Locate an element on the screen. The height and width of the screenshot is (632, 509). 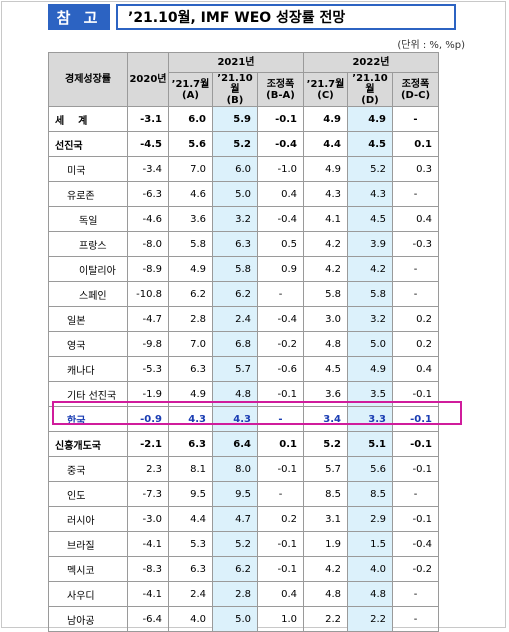
header-2021: 2021년 is located at coordinates (236, 62).